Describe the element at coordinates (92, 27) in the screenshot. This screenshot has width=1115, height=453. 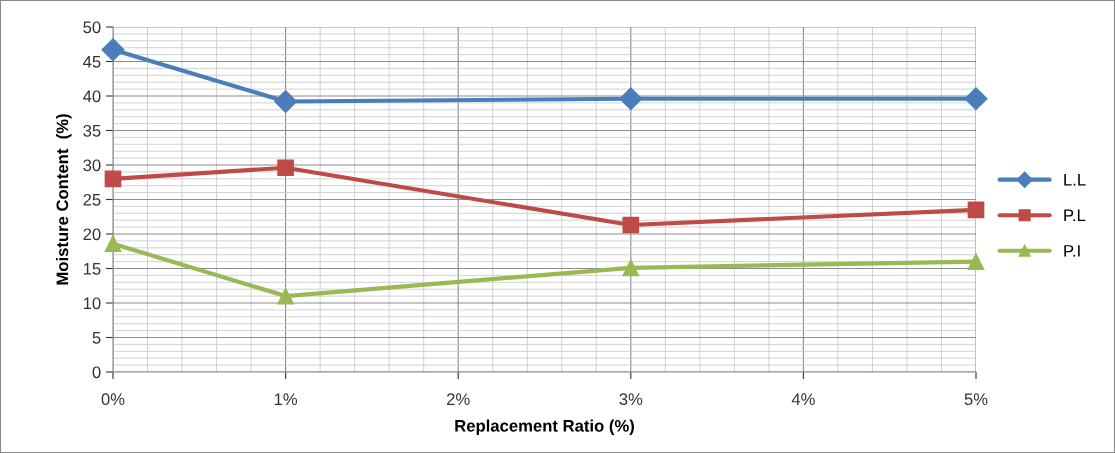
I see `y-tick-label: 50` at that location.